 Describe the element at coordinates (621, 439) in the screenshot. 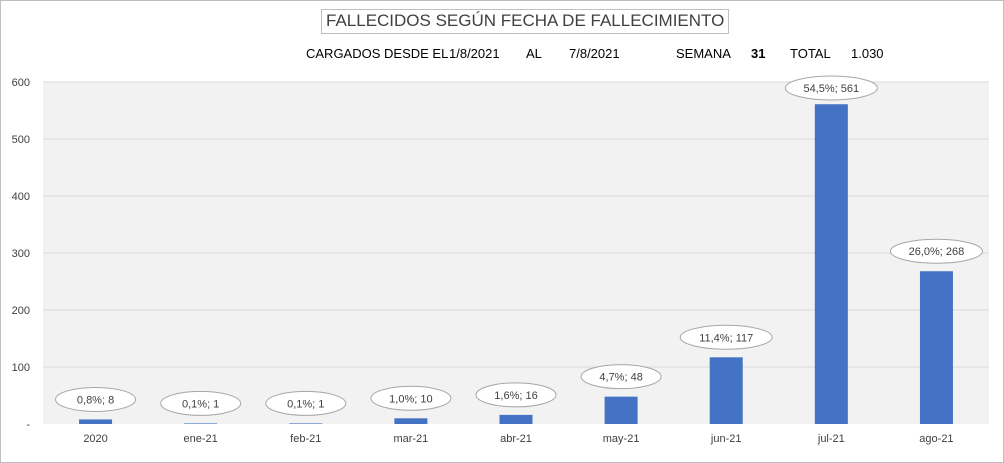

I see `x-tick-label: may-21` at that location.